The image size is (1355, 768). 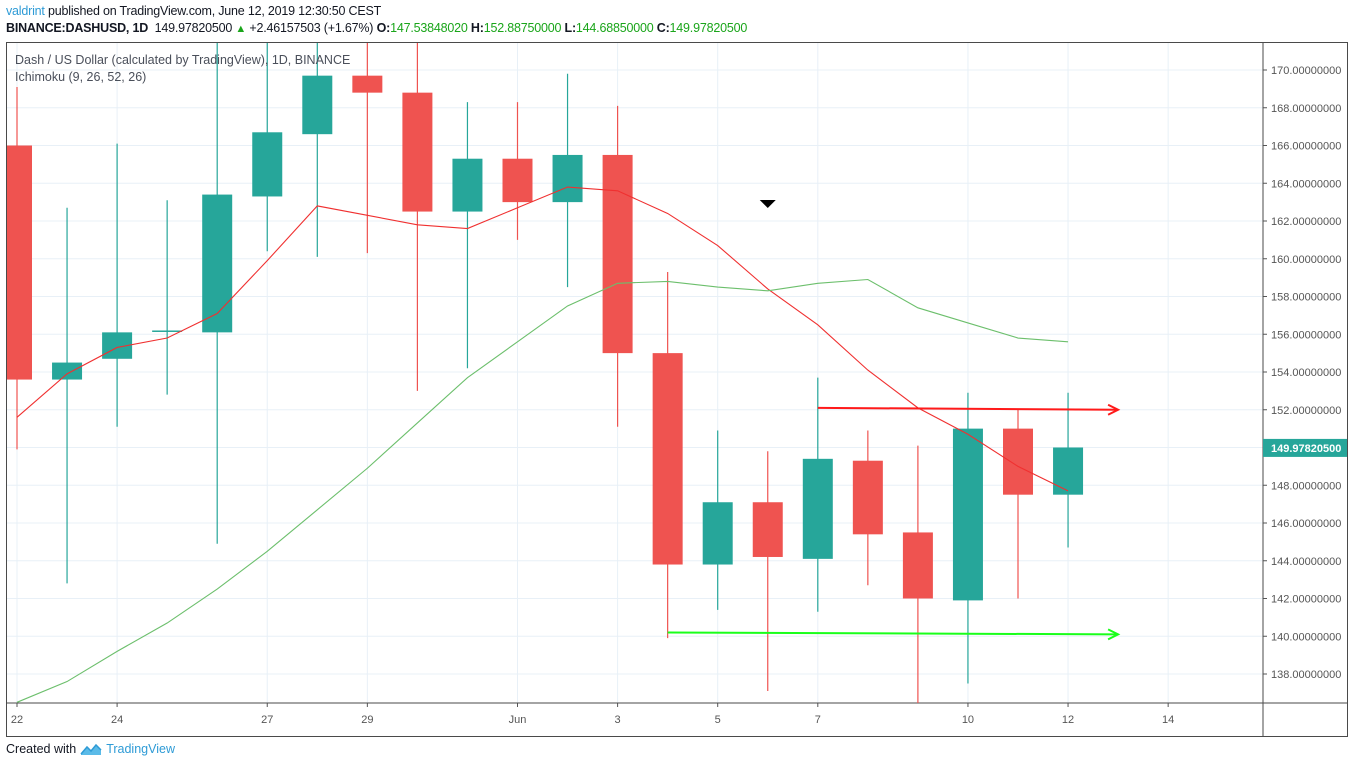 I want to click on price-axis-label: 152.00000000, so click(x=1306, y=411).